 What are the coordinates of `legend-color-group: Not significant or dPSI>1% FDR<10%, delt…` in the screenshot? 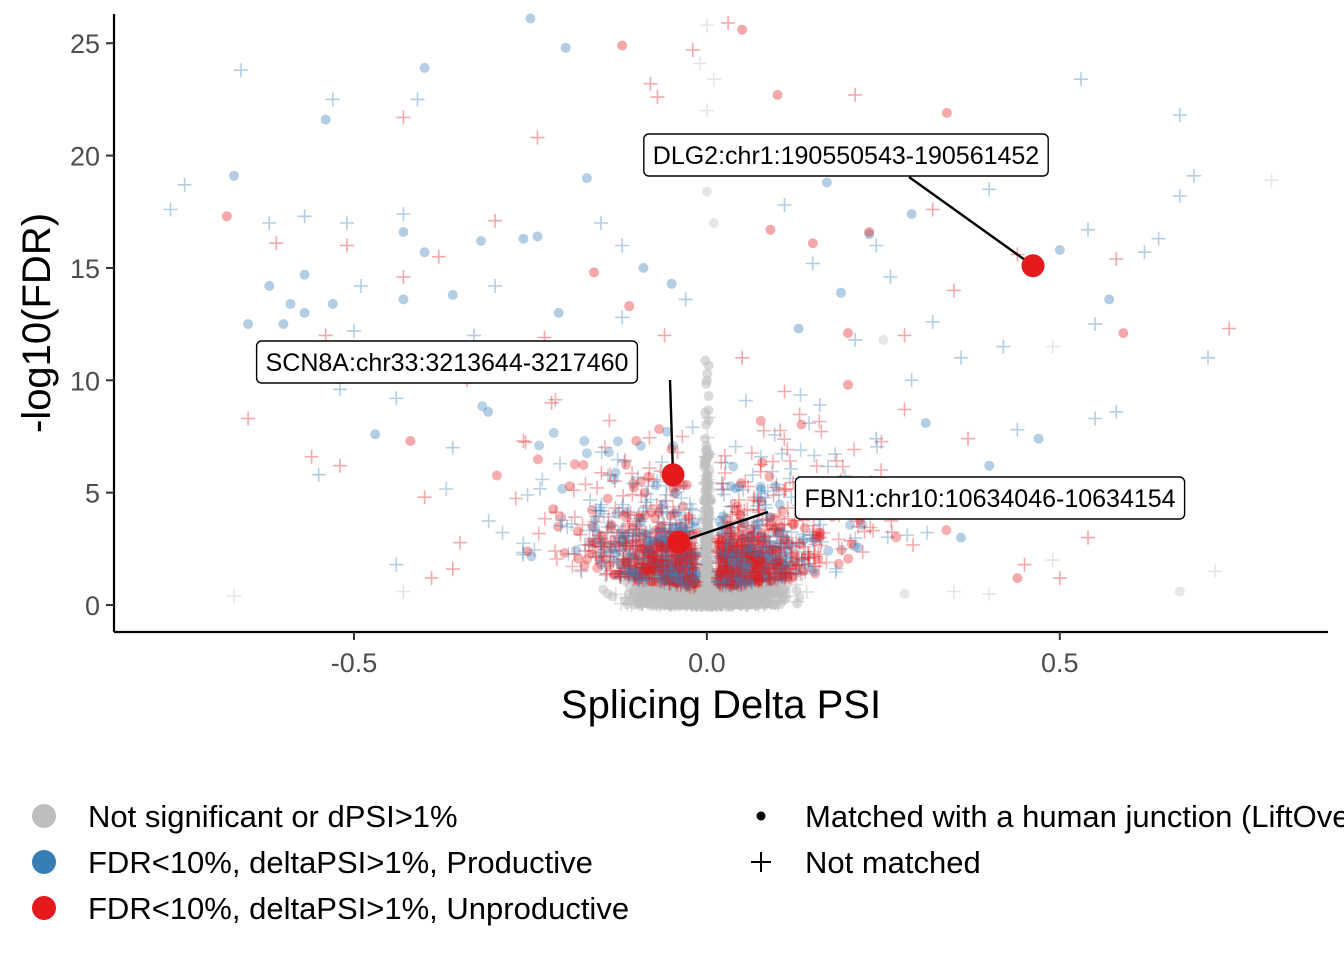 It's located at (330, 862).